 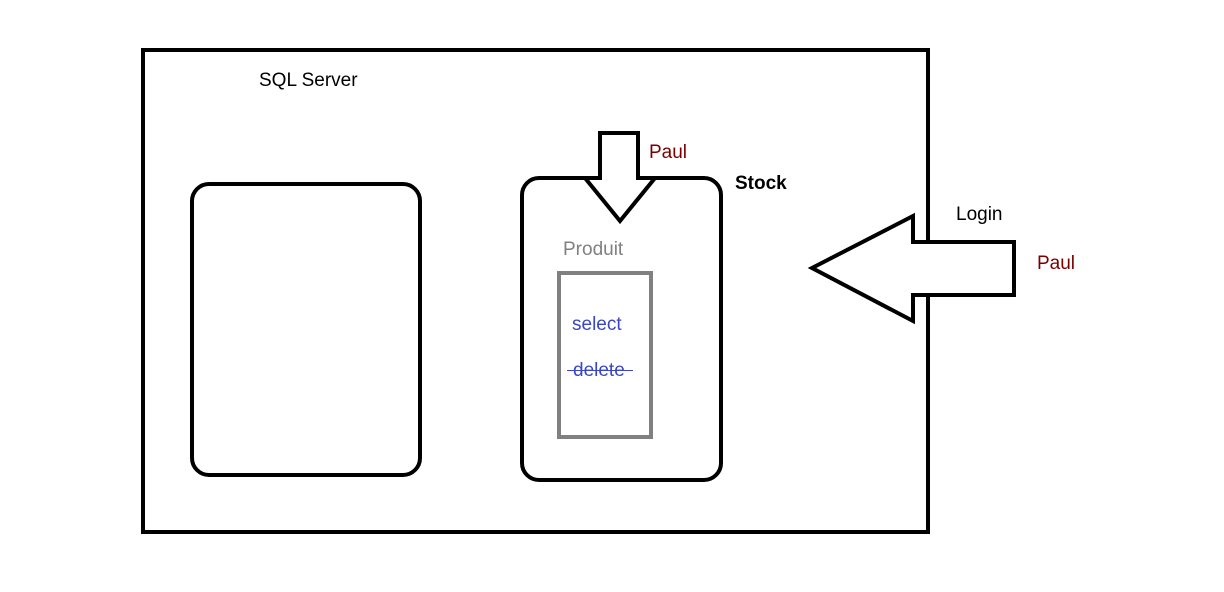 What do you see at coordinates (911, 268) in the screenshot?
I see `login-left-arrow-icon` at bounding box center [911, 268].